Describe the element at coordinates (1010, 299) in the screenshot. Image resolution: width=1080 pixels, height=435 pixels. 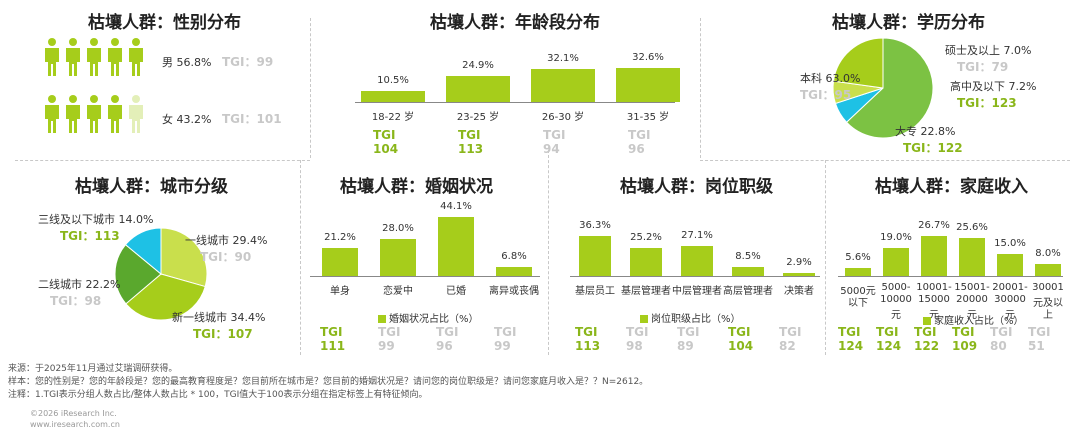
I see `income-category-label: 30000` at that location.